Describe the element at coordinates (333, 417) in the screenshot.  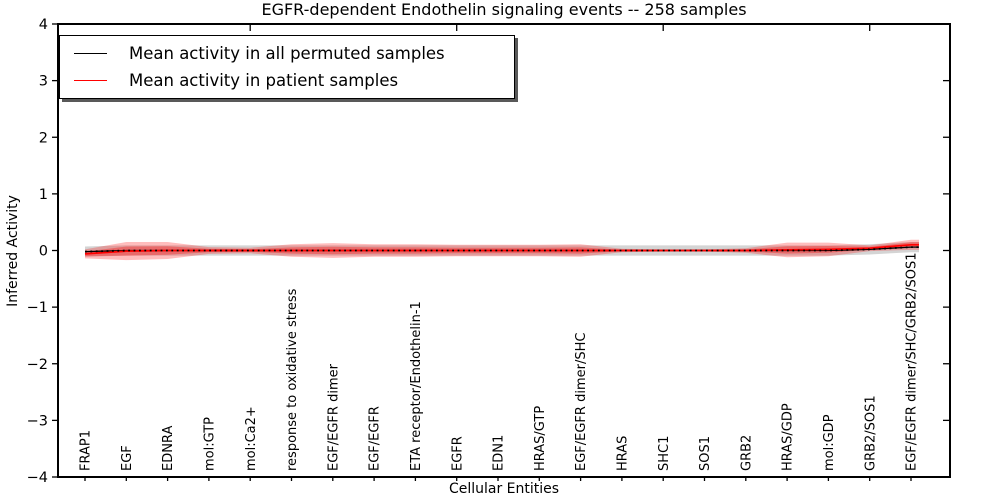
I see `x-tick-label: EGF/EGFR dimer` at that location.